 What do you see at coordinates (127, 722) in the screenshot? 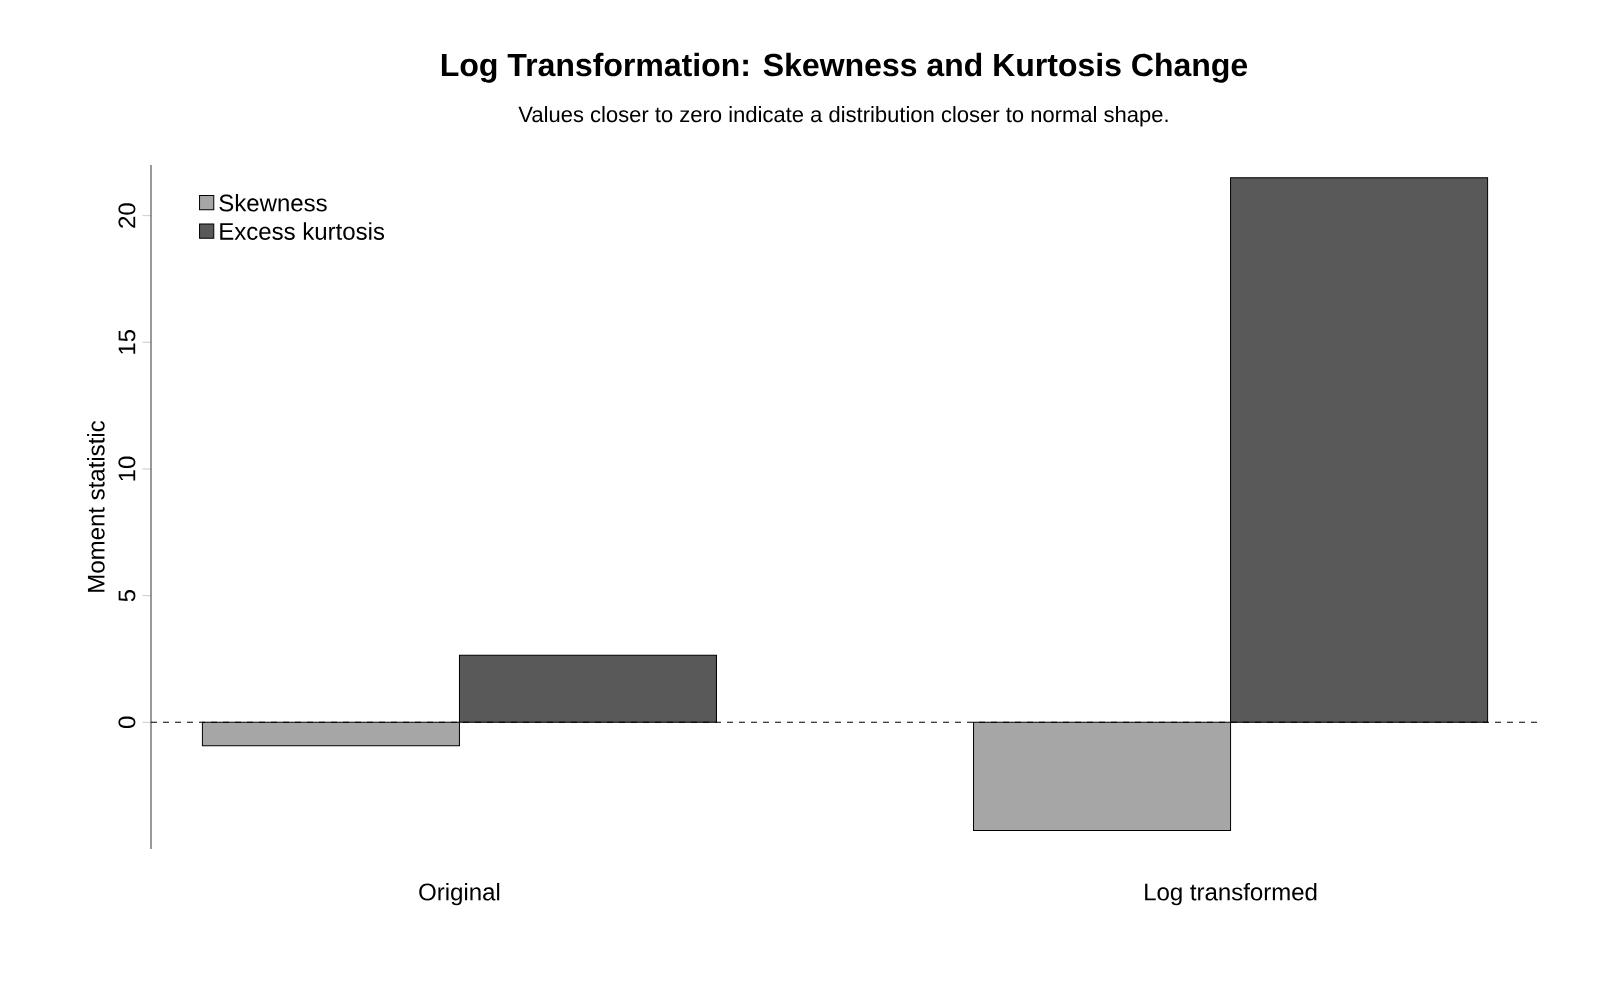
I see `y-tick-label: 0` at bounding box center [127, 722].